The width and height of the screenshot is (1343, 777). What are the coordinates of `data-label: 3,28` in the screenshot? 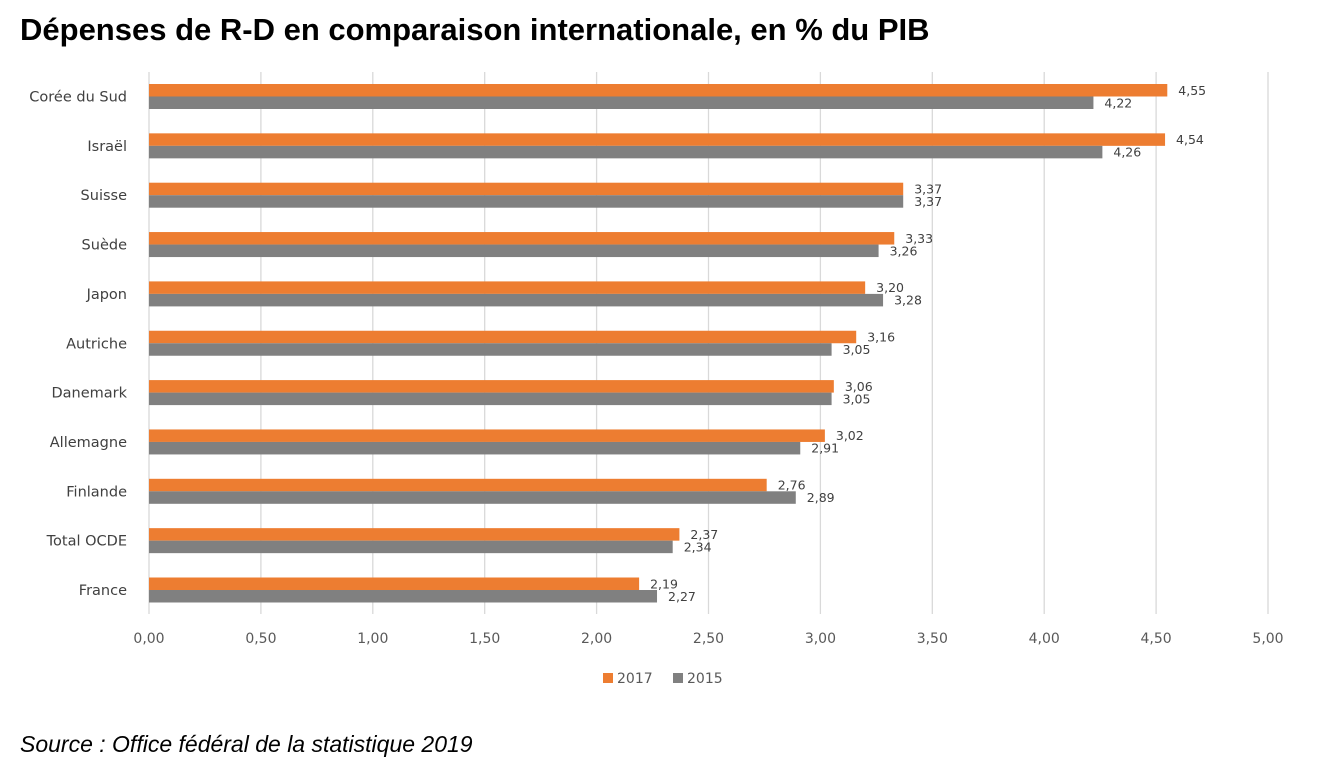 It's located at (908, 300).